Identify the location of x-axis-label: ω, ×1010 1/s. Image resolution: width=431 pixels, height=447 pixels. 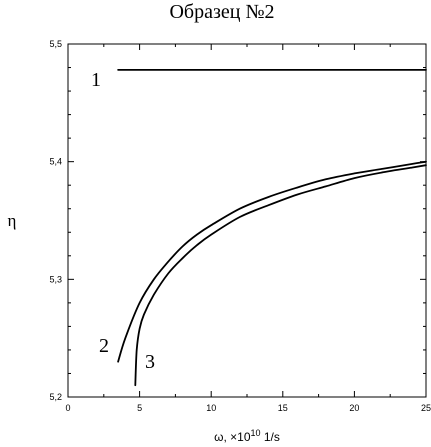
(247, 436).